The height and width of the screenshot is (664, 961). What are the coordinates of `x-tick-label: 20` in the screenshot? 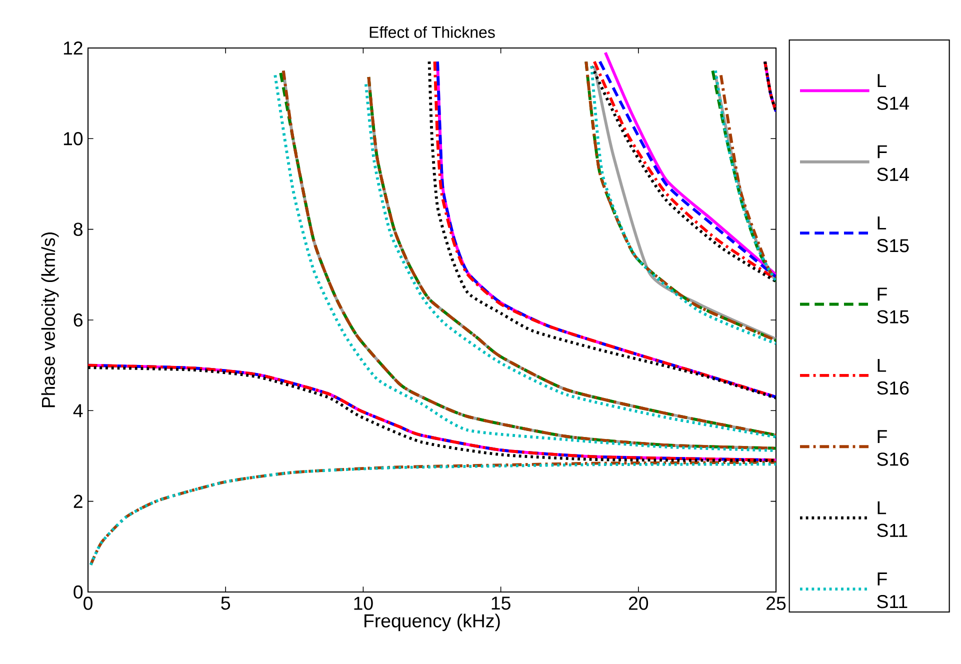 It's located at (638, 603).